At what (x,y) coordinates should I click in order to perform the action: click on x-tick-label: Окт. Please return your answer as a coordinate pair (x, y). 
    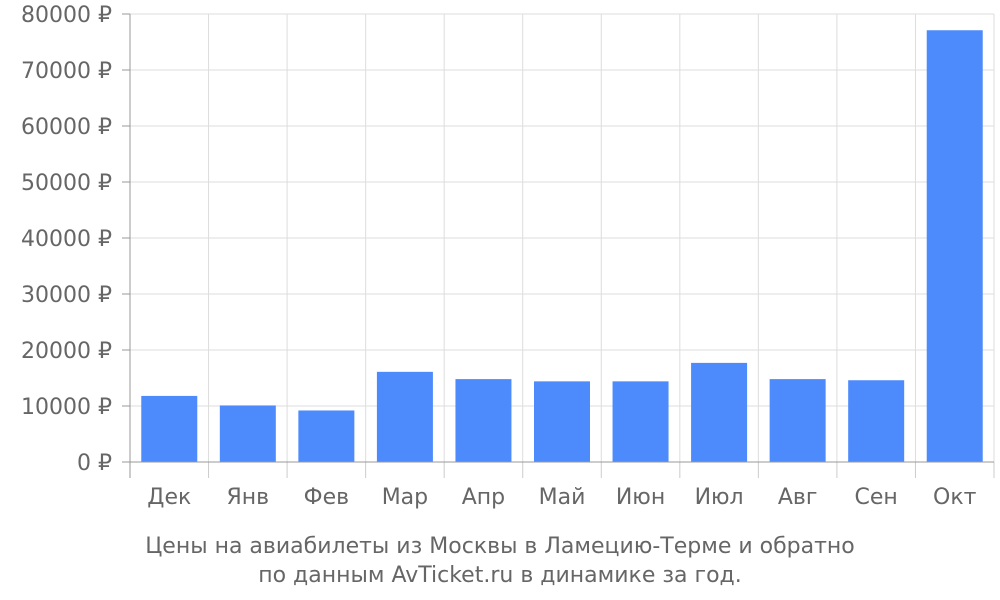
    Looking at the image, I should click on (955, 497).